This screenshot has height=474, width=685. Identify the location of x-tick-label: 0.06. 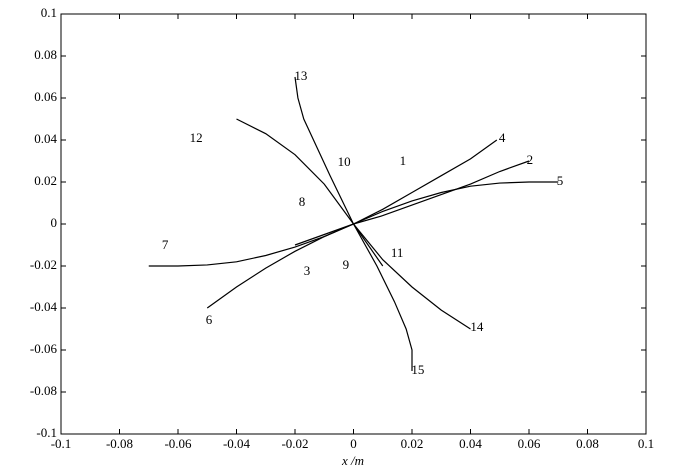
(529, 443).